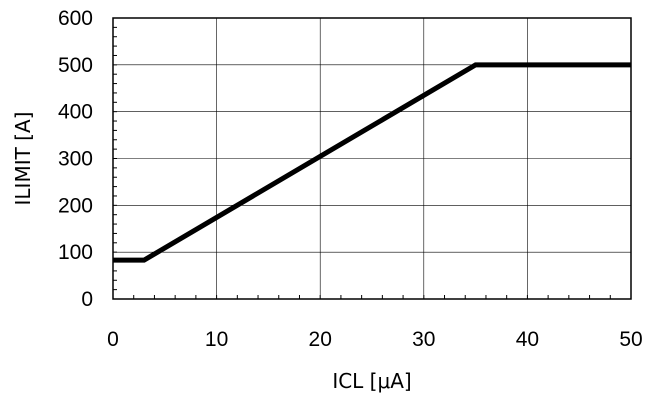 The image size is (646, 394). I want to click on y-tick-label: 600, so click(75, 18).